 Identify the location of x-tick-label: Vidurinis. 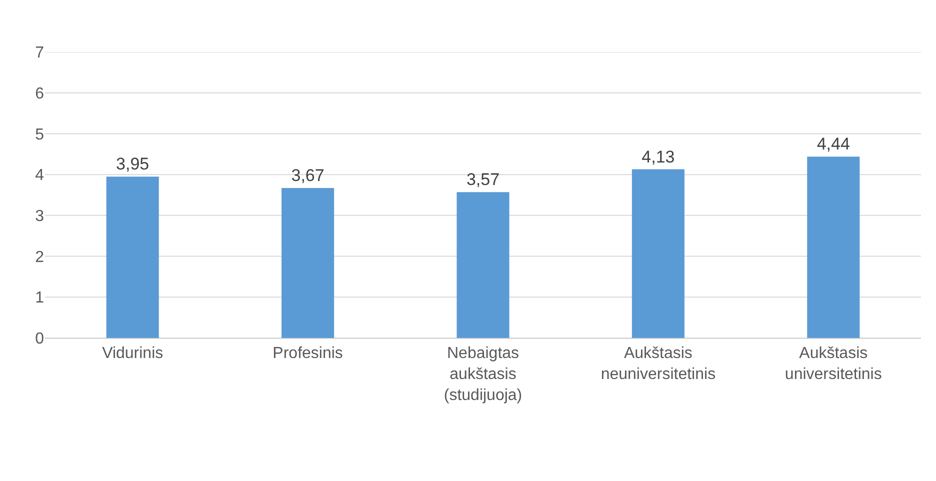
(133, 353).